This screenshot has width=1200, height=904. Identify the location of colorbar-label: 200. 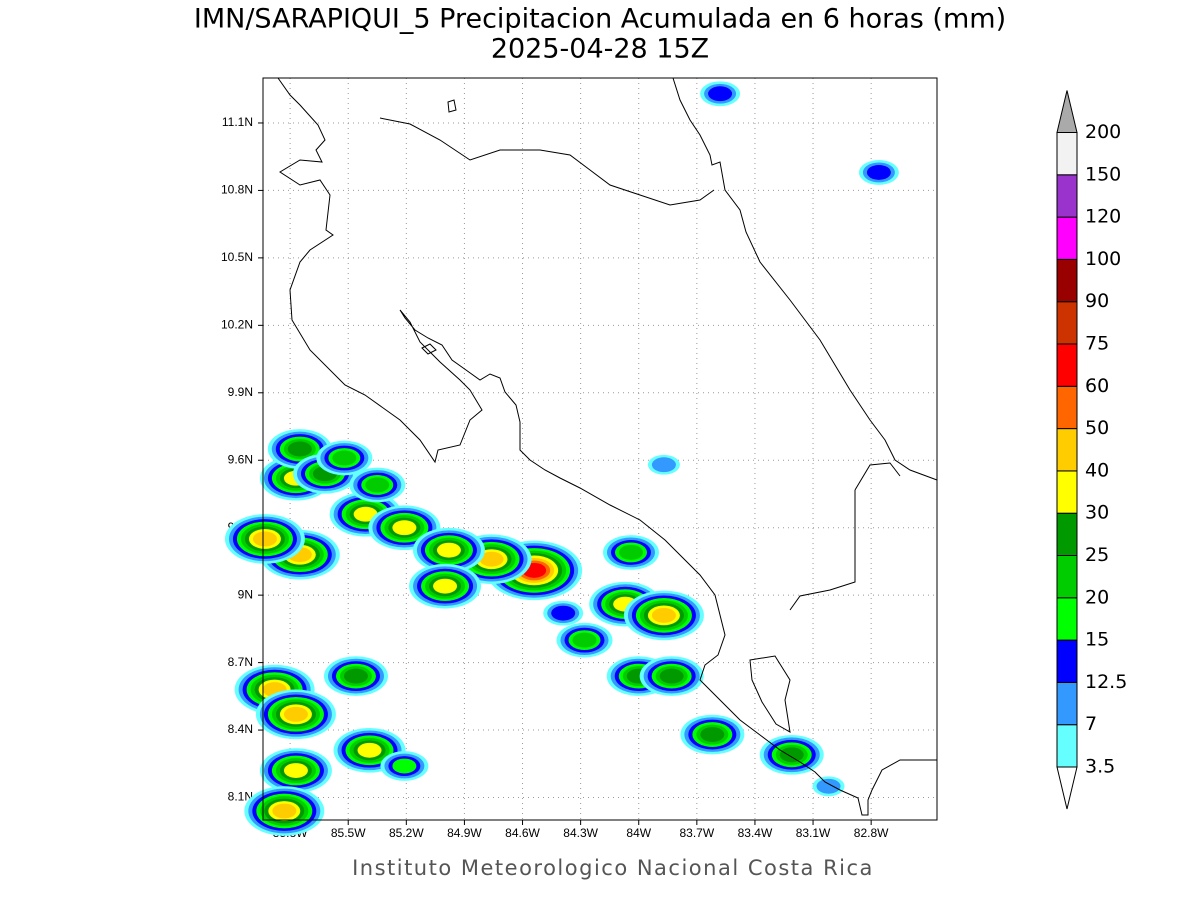
(1103, 132).